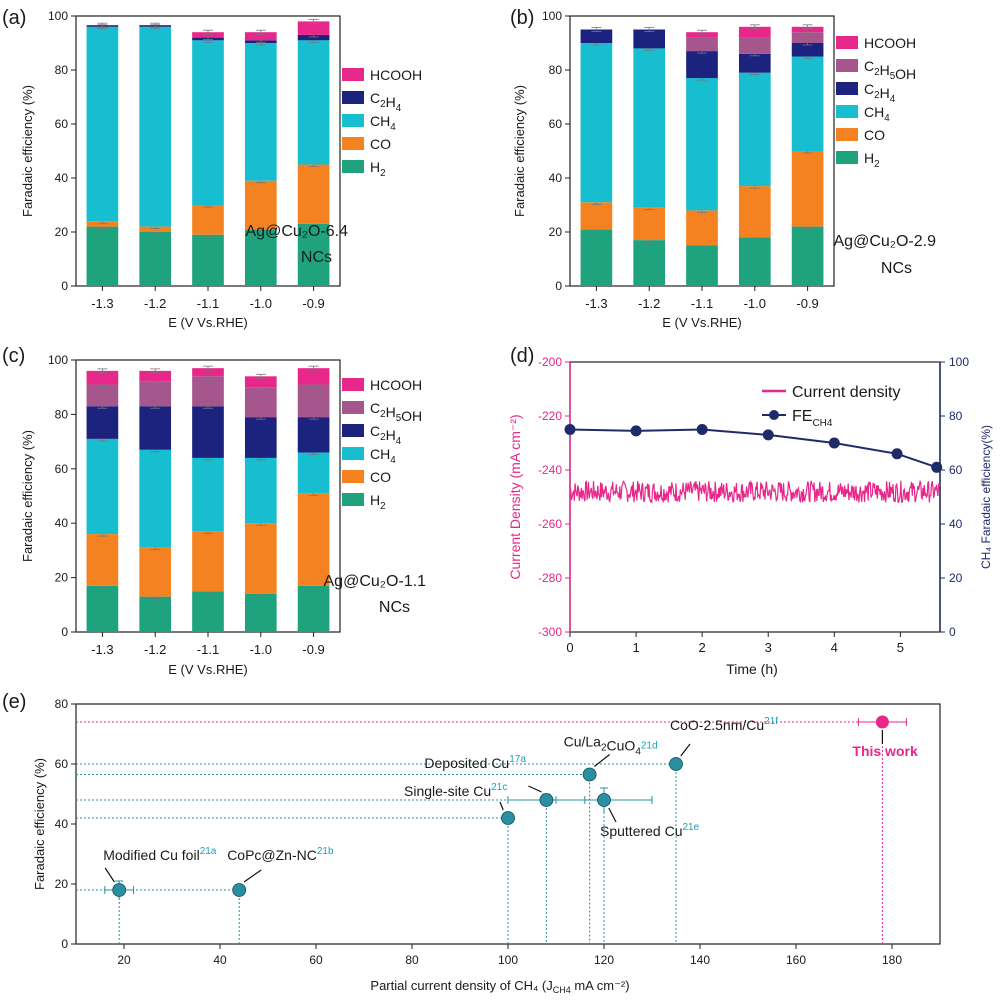 The height and width of the screenshot is (1001, 1000). I want to click on bar-hcooh--1-1, so click(208, 35).